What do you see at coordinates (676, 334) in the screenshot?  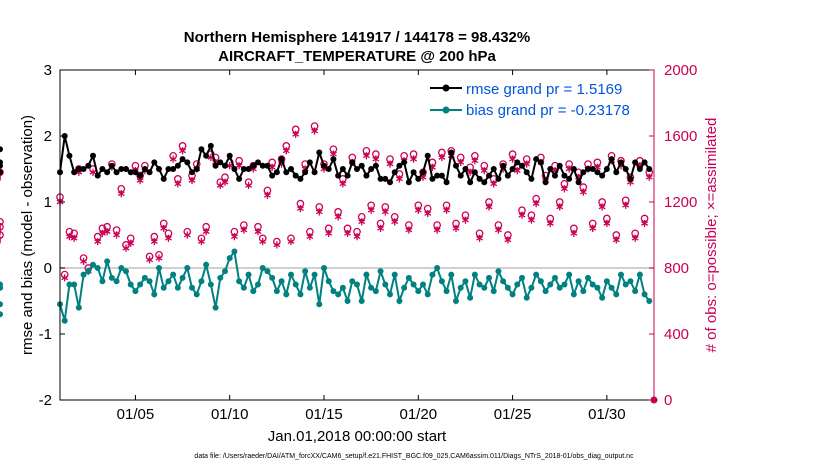 I see `y2-tick-label: 400` at bounding box center [676, 334].